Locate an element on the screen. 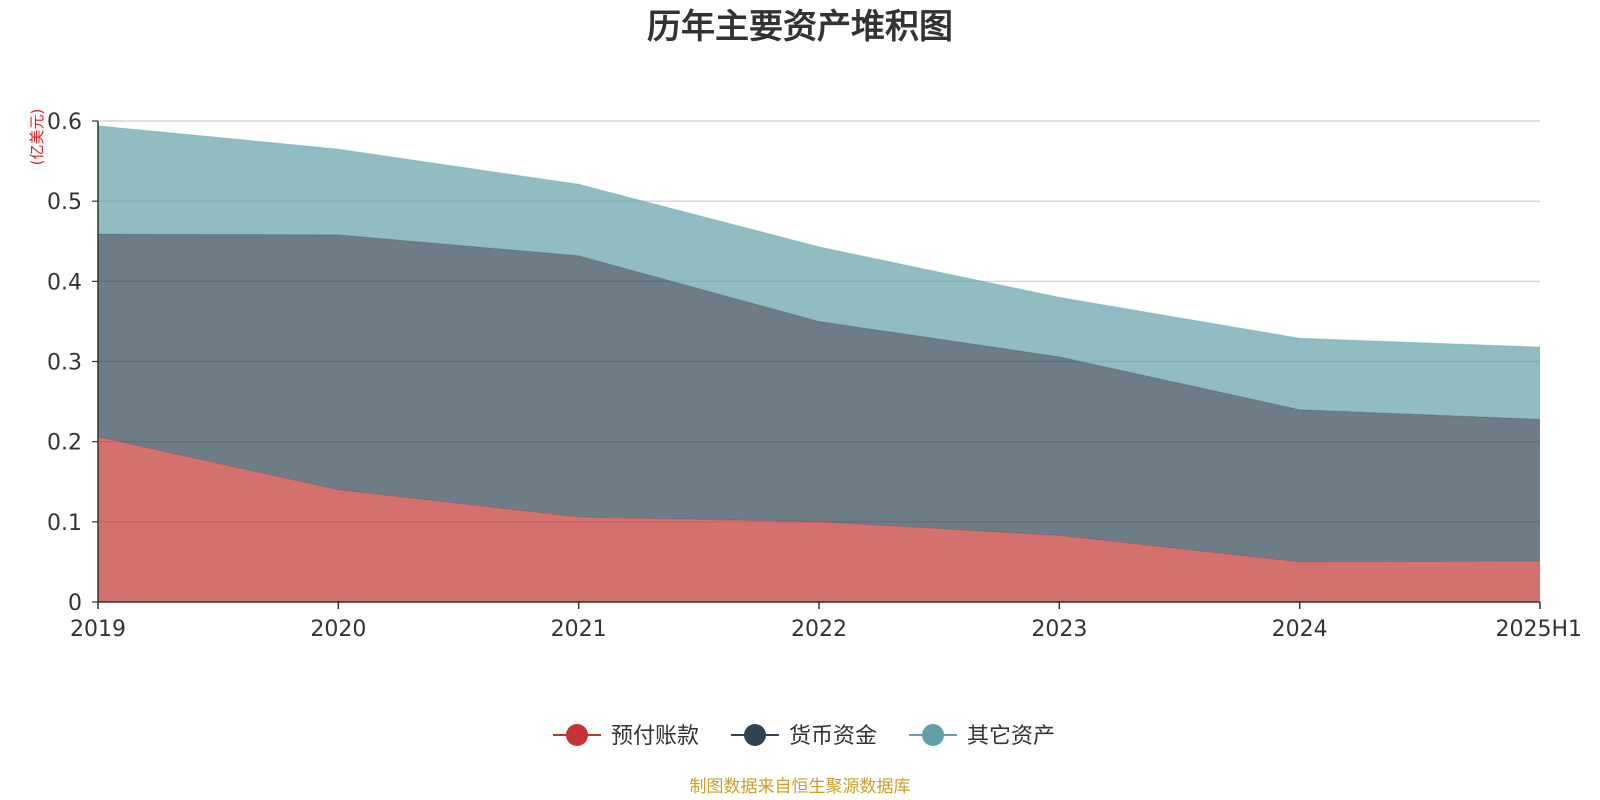 The height and width of the screenshot is (800, 1600). legend-item-2: 货币资金 is located at coordinates (804, 736).